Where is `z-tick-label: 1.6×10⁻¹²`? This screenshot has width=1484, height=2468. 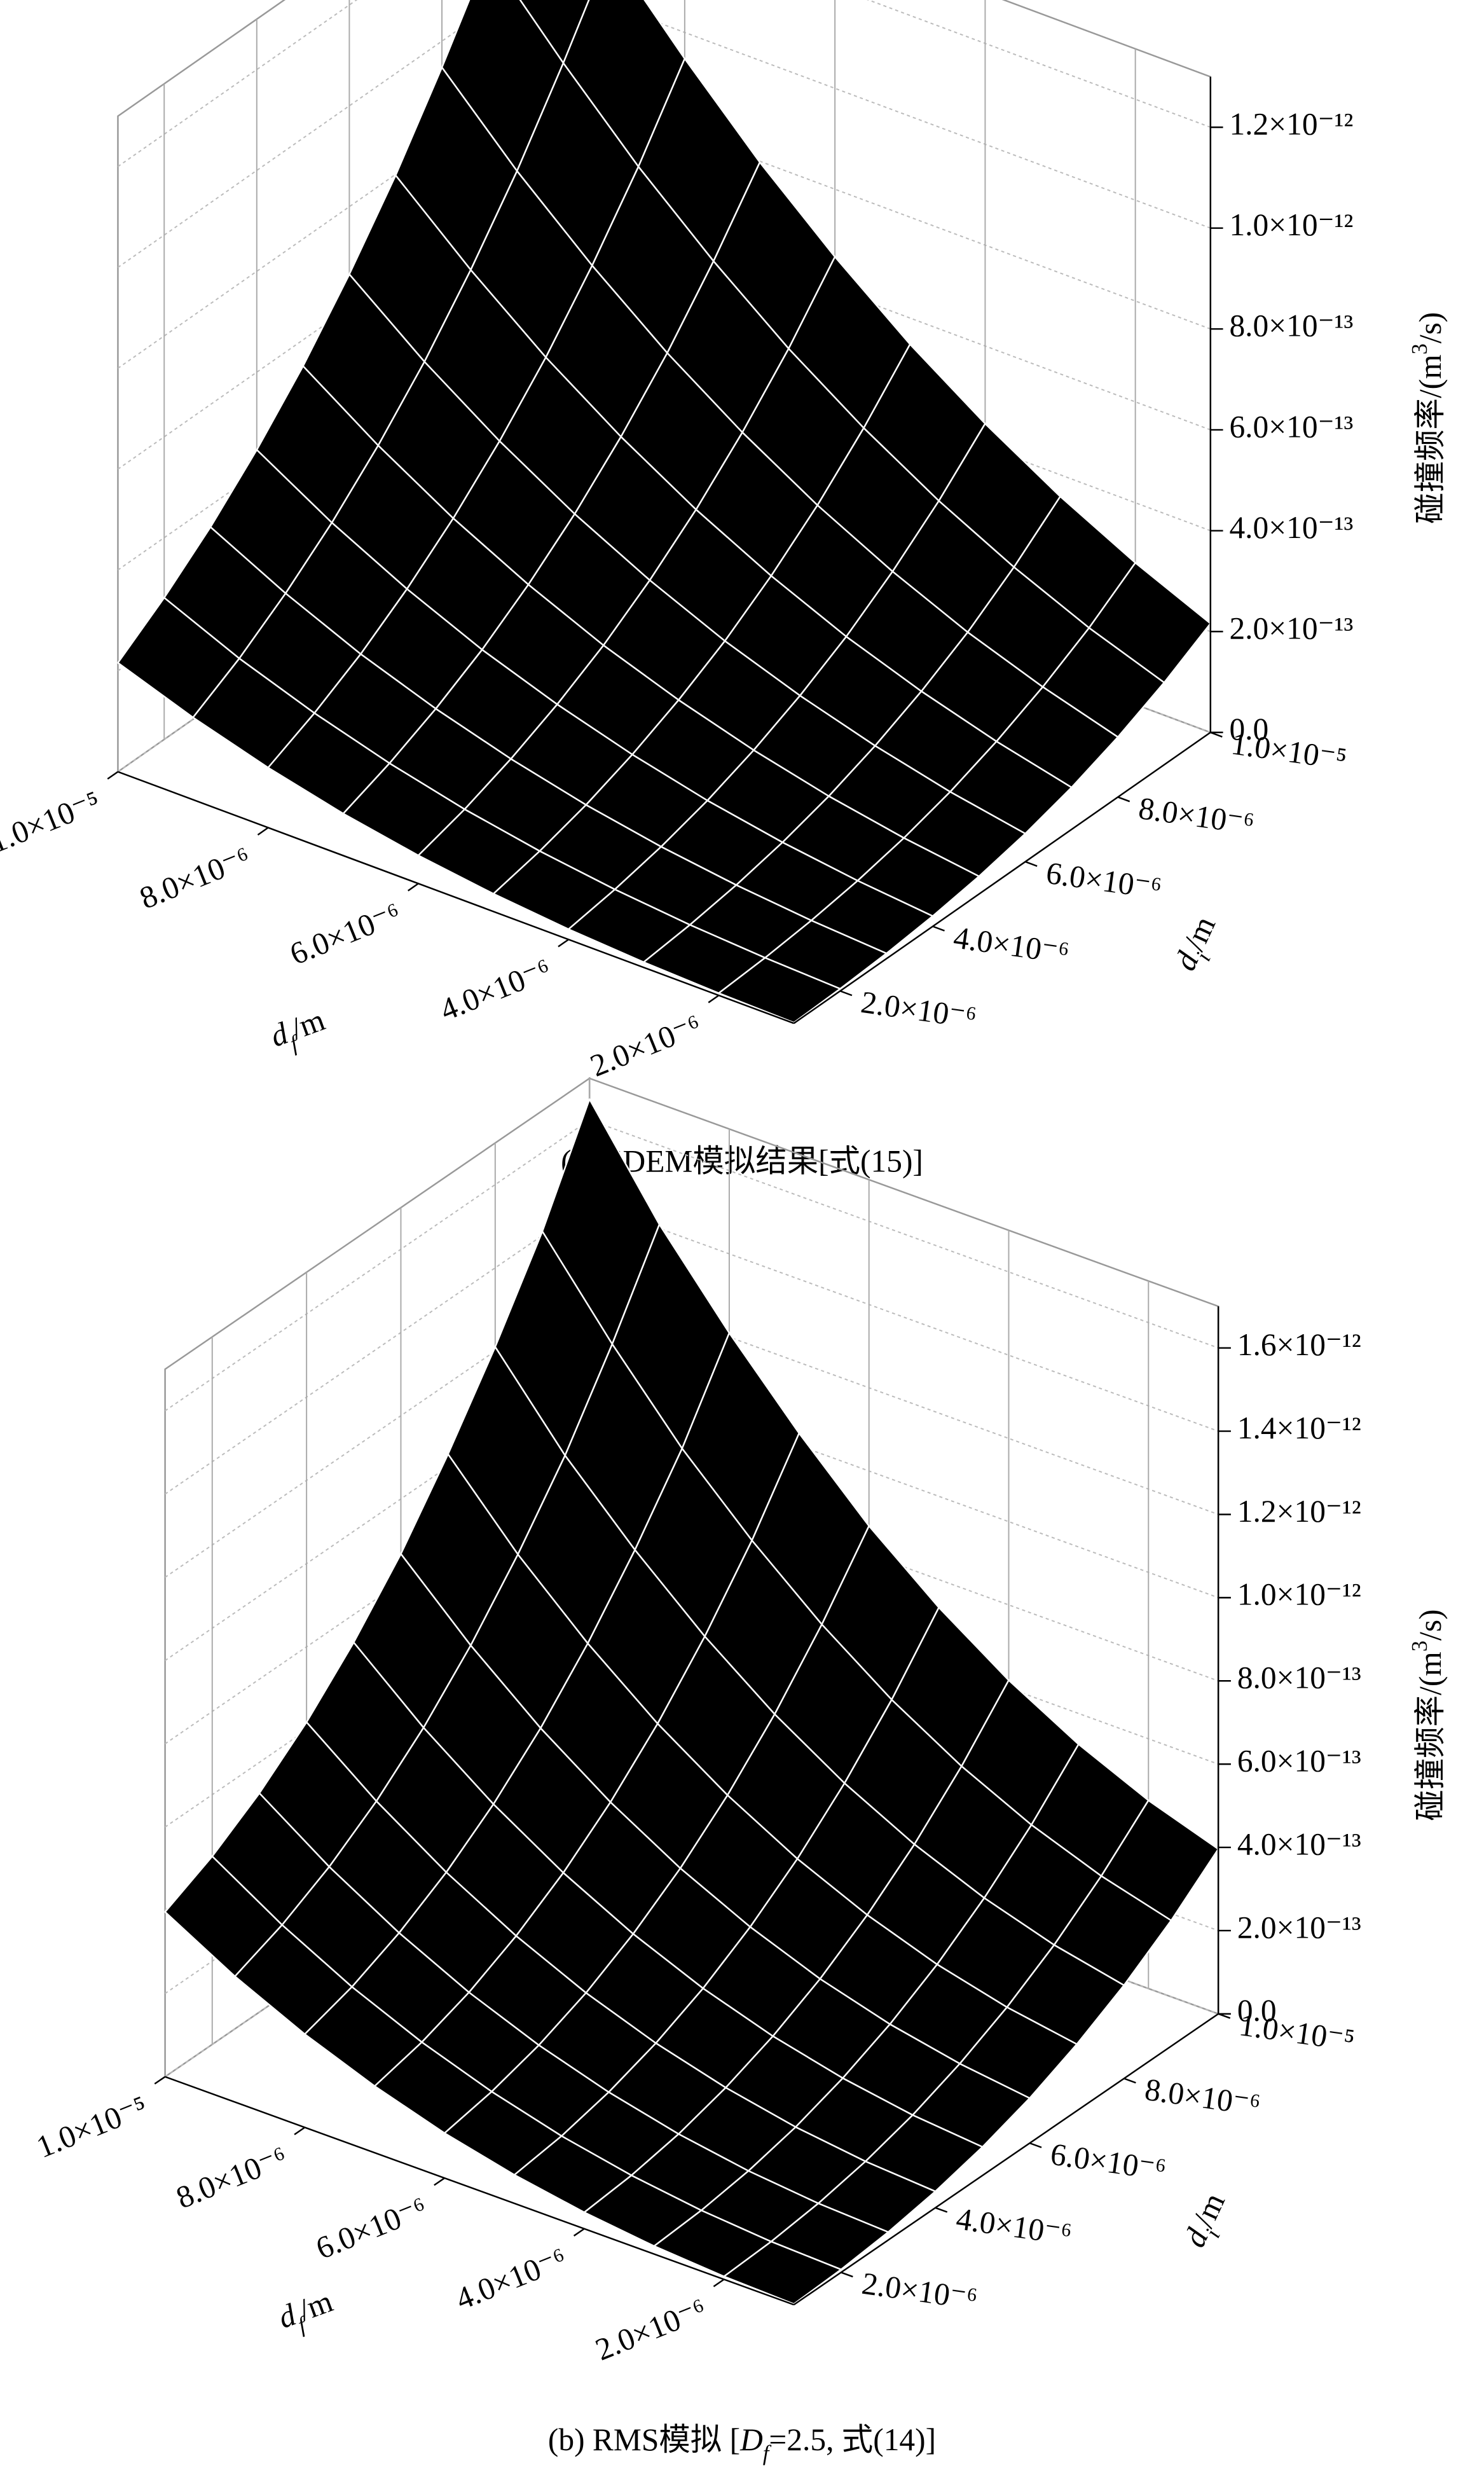 z-tick-label: 1.6×10⁻¹² is located at coordinates (1299, 1344).